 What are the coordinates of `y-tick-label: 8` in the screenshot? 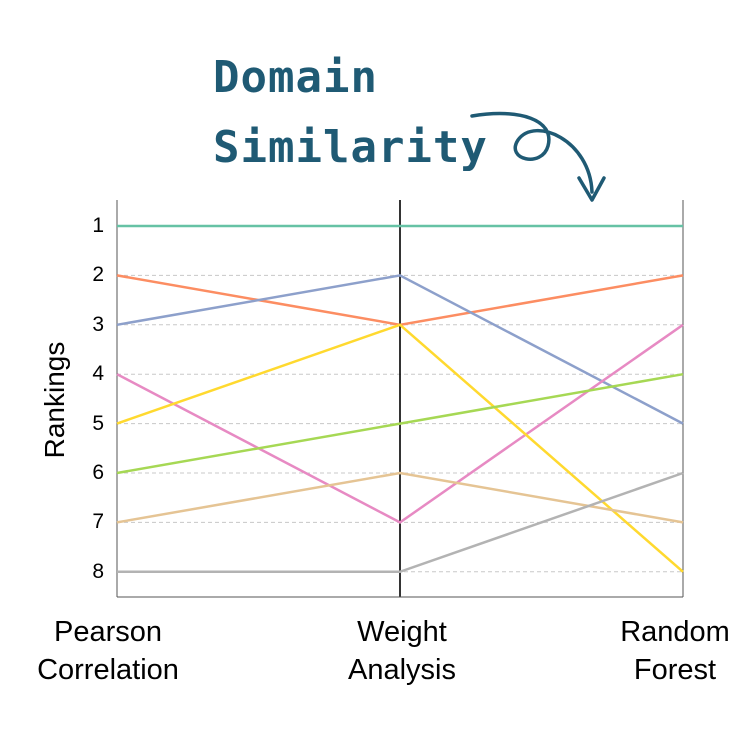 It's located at (98, 571).